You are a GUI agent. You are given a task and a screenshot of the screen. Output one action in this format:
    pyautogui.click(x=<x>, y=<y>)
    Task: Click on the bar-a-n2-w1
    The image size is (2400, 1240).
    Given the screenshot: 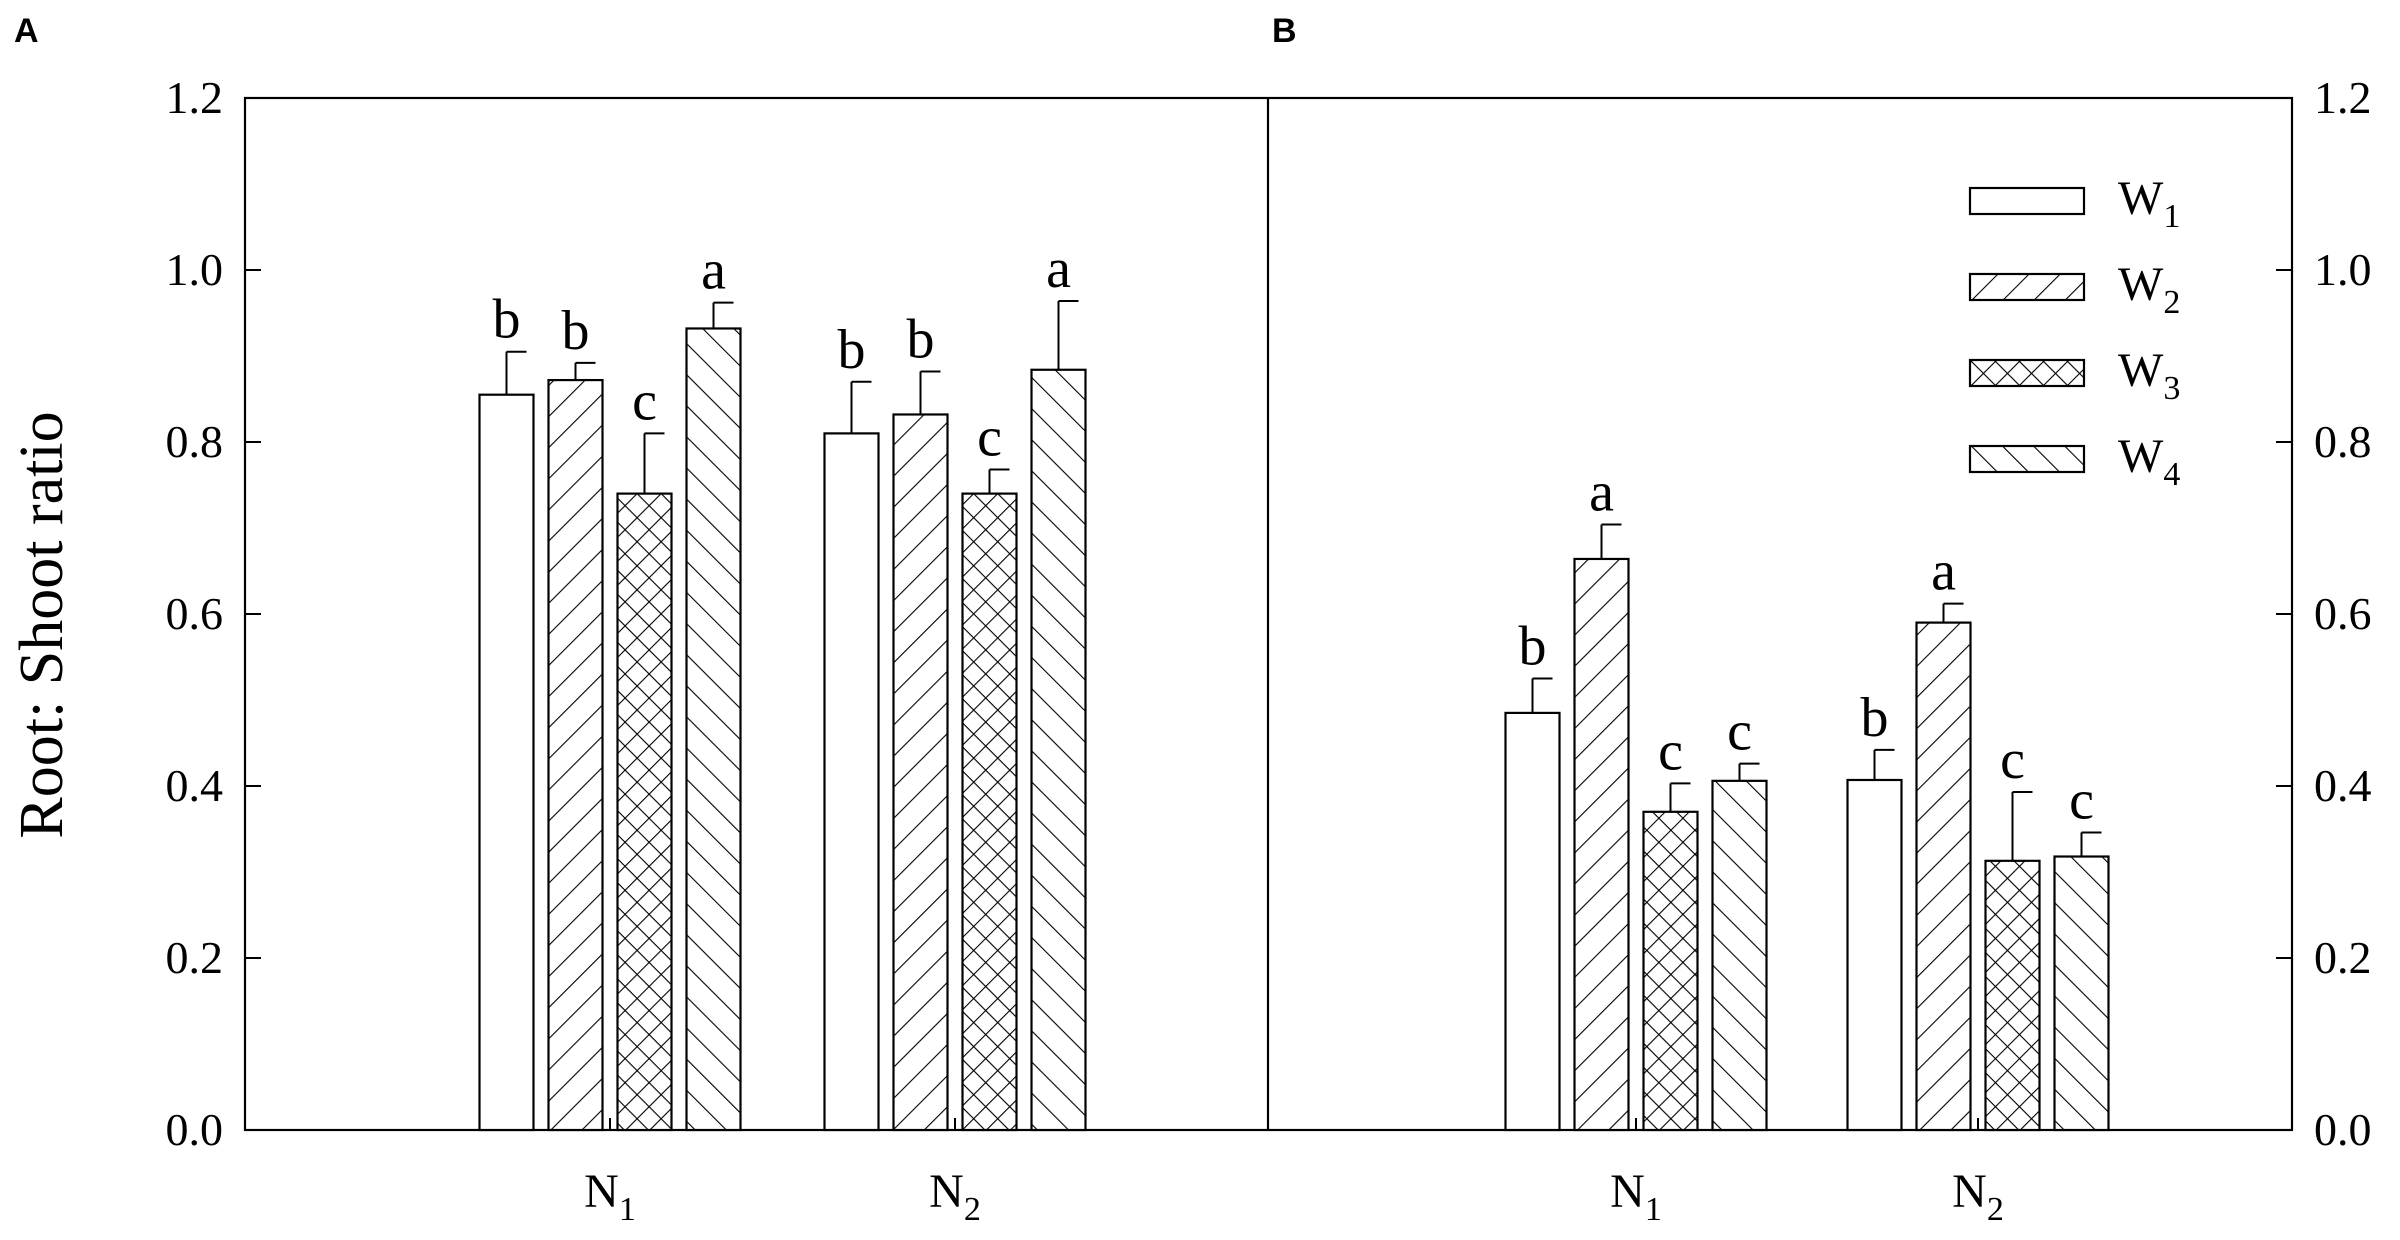 What is the action you would take?
    pyautogui.click(x=851, y=782)
    